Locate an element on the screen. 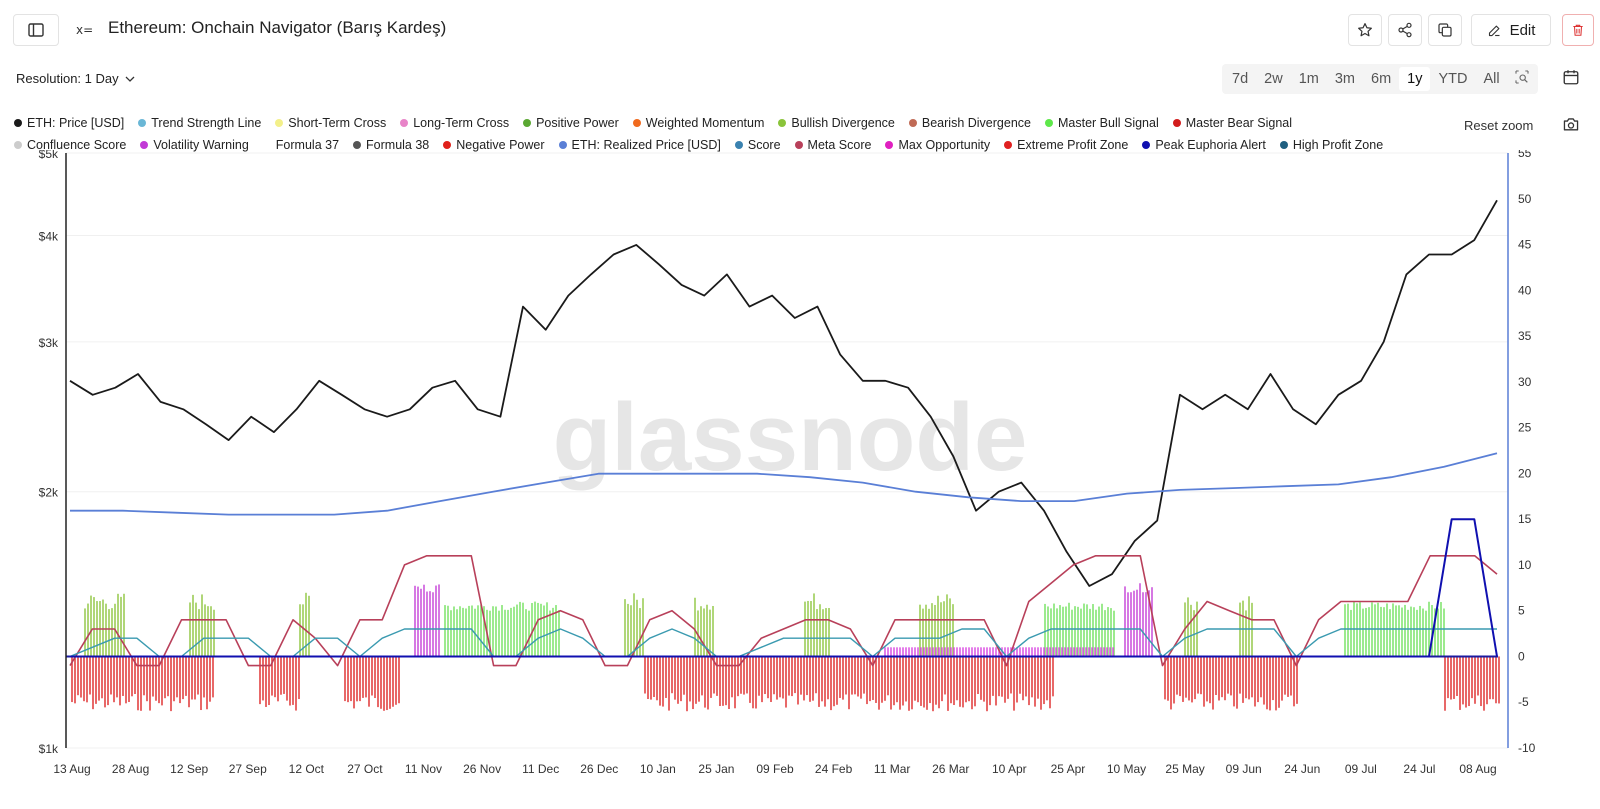  legend-label: Meta Score is located at coordinates (839, 145).